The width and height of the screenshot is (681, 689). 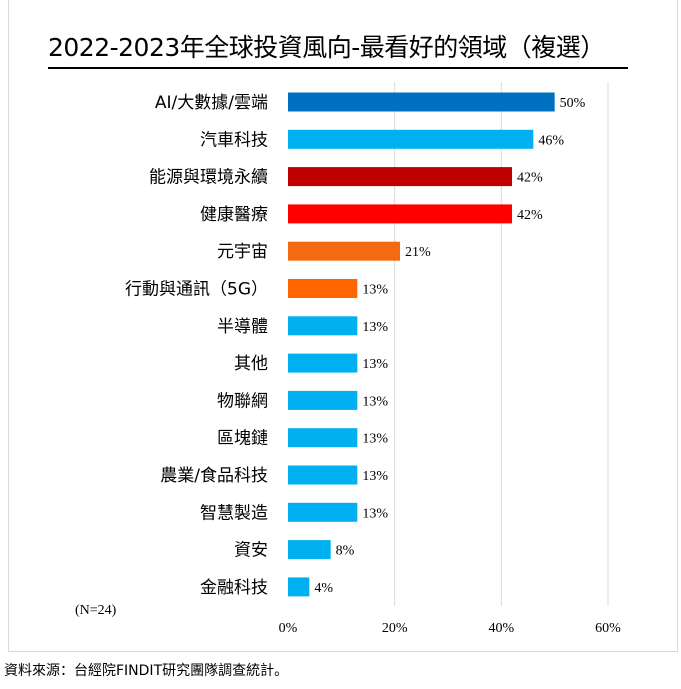 I want to click on category-label: 其他, so click(x=251, y=364).